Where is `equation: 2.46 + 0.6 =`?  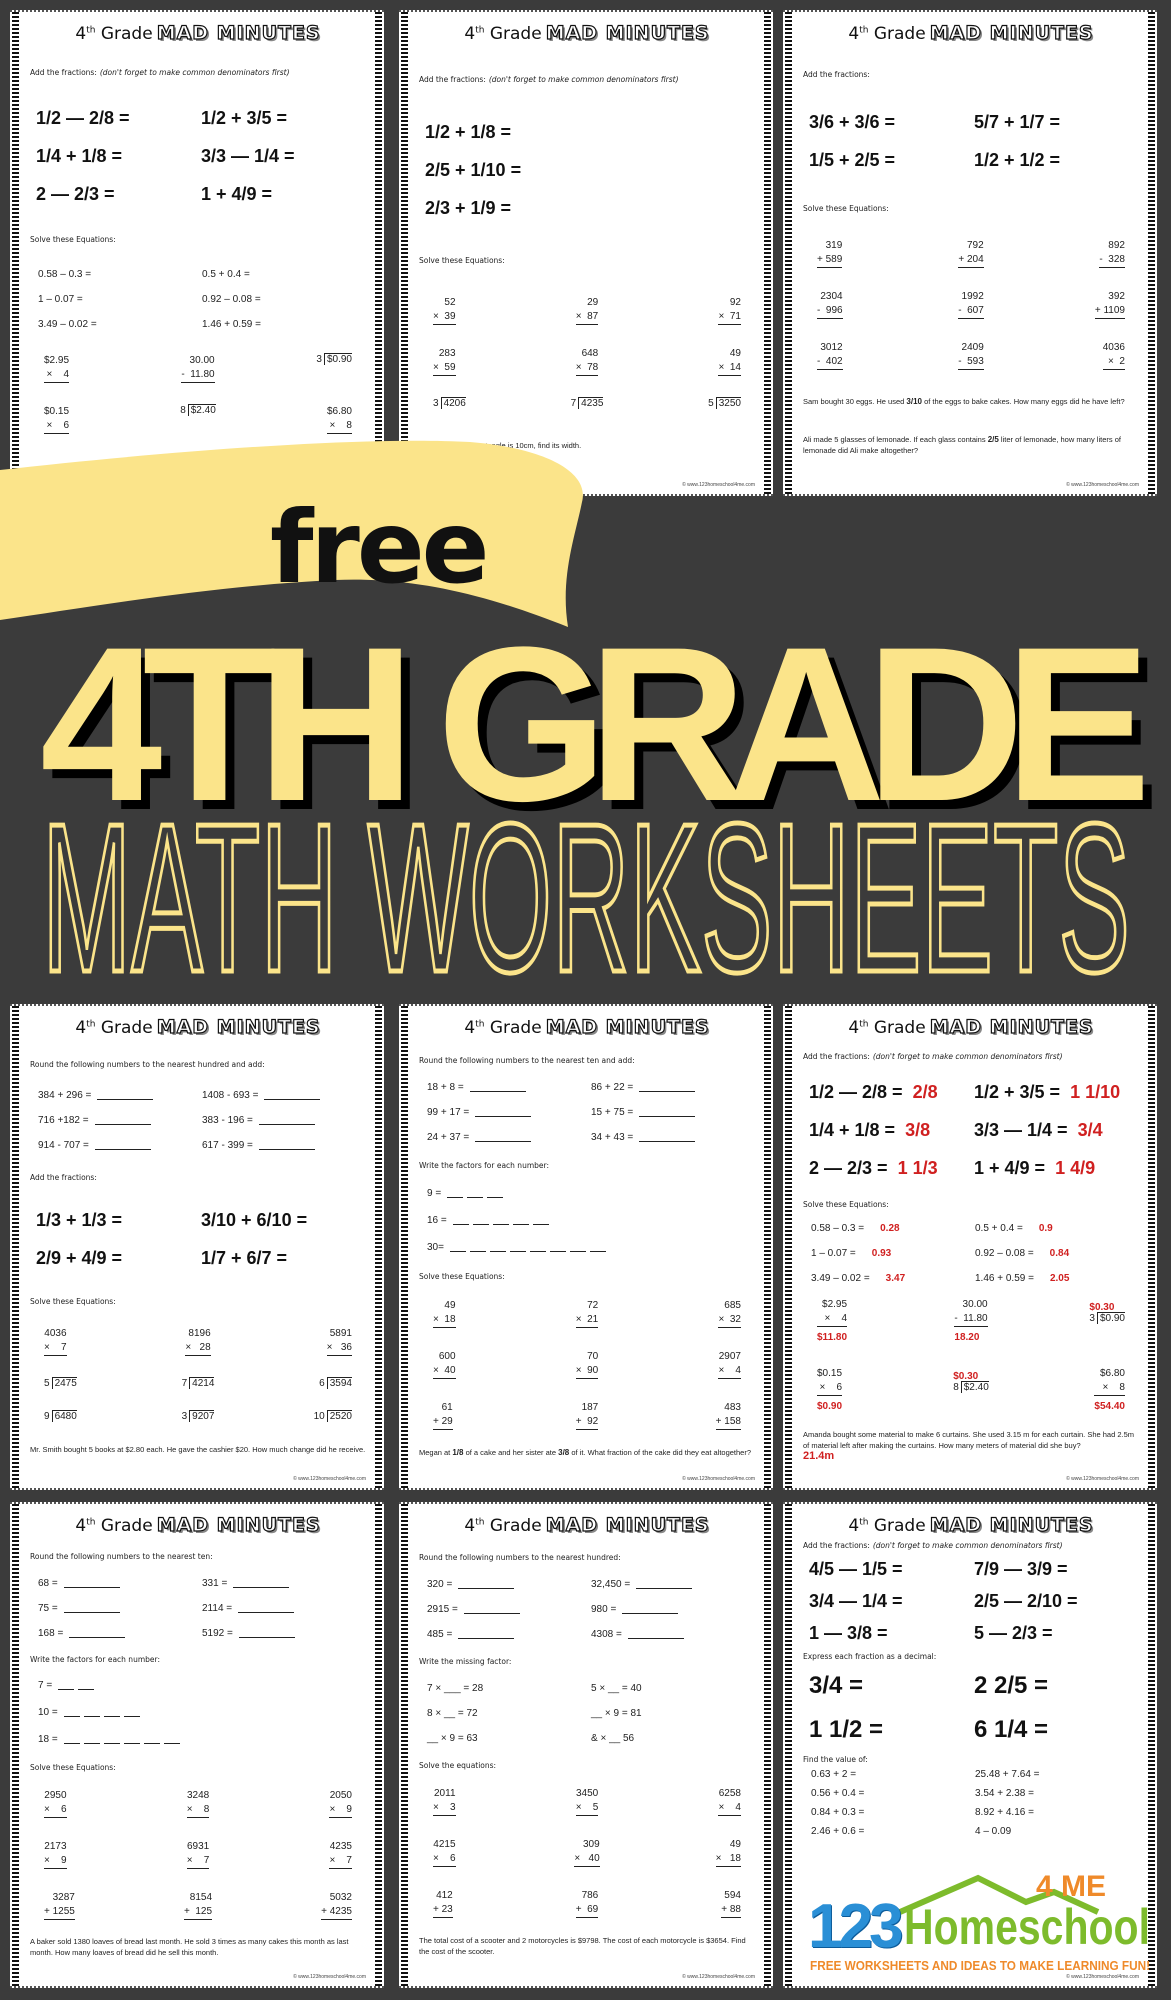 equation: 2.46 + 0.6 = is located at coordinates (893, 1831).